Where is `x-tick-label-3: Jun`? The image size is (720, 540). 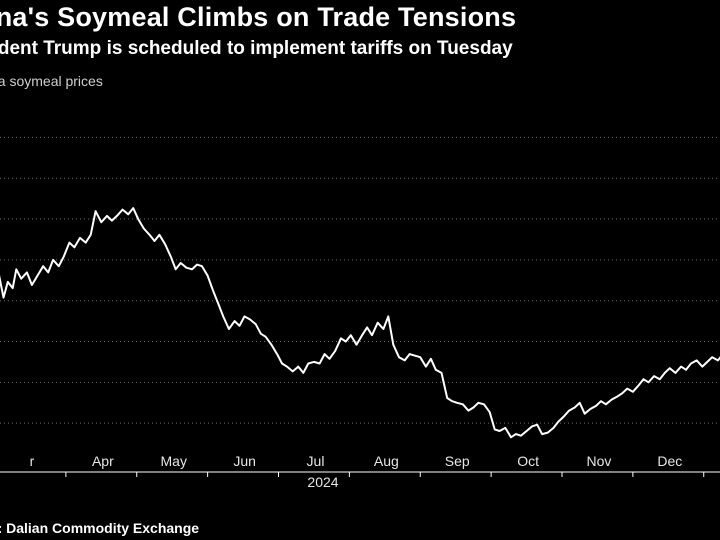 x-tick-label-3: Jun is located at coordinates (244, 461).